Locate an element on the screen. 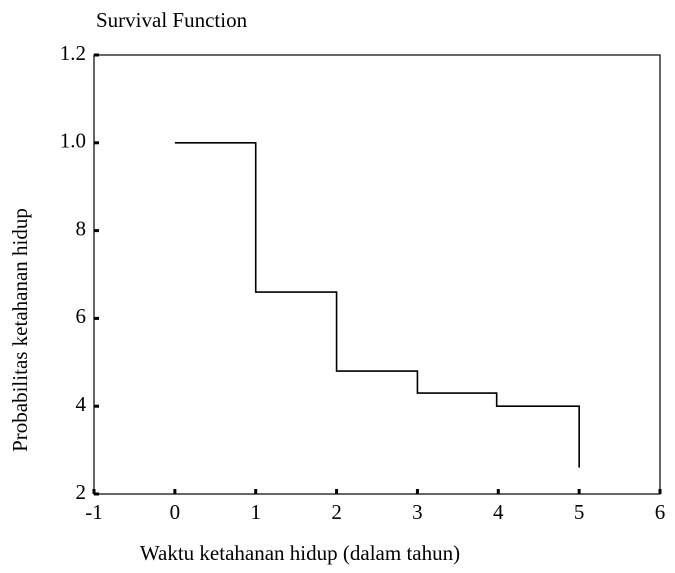  y-tick-label: 4 is located at coordinates (81, 404).